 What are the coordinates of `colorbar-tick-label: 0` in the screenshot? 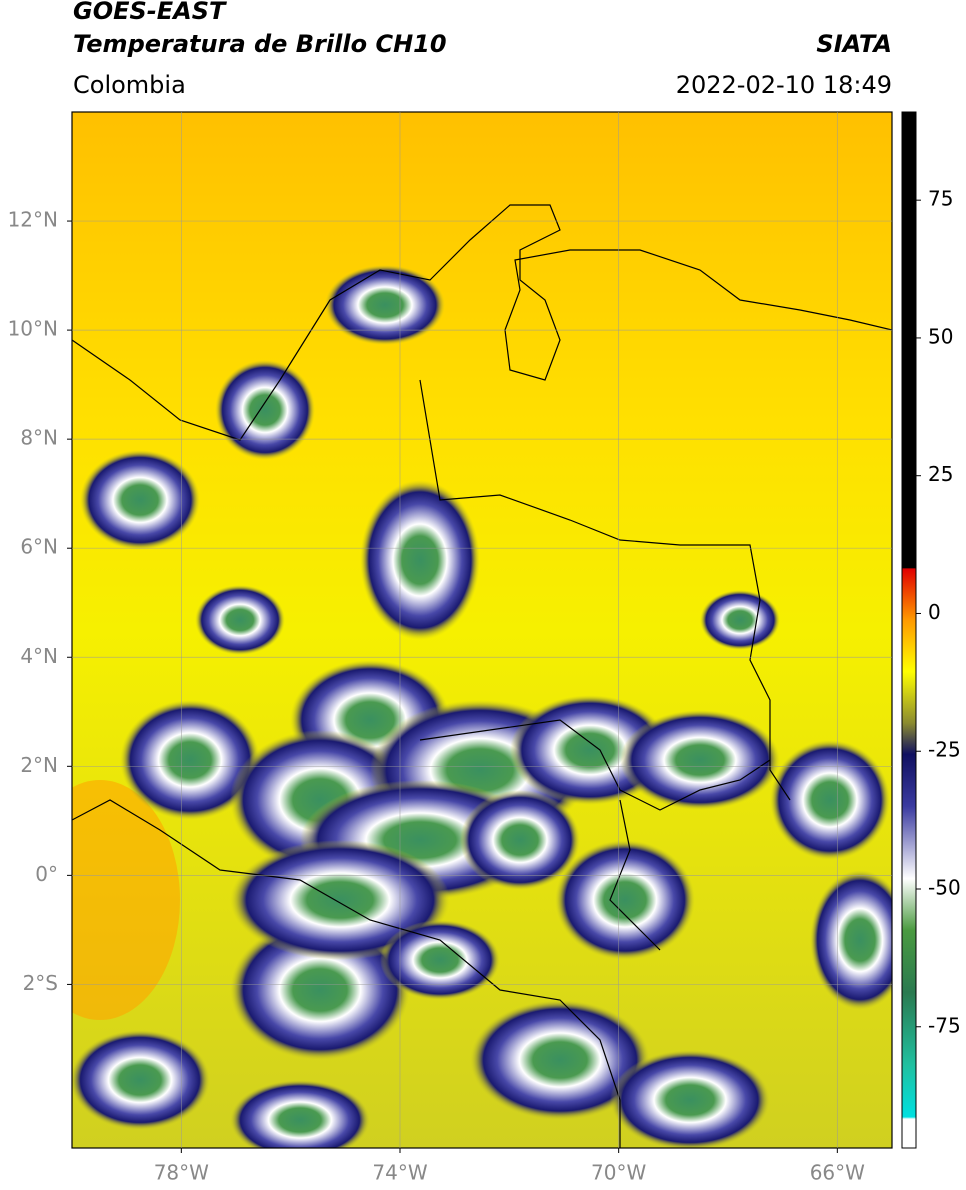 It's located at (934, 612).